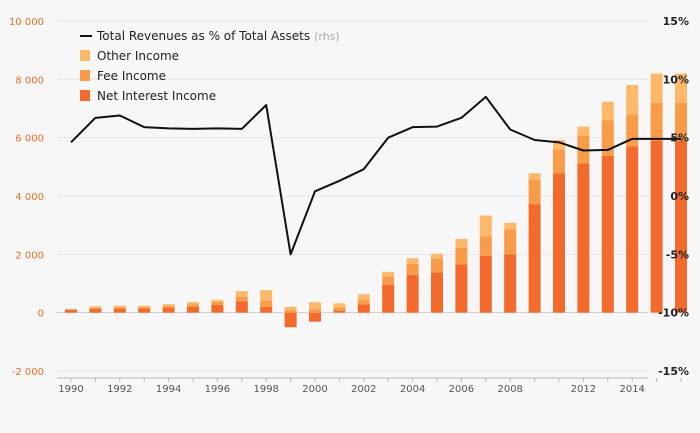  What do you see at coordinates (363, 389) in the screenshot?
I see `x-tick-label: 2002` at bounding box center [363, 389].